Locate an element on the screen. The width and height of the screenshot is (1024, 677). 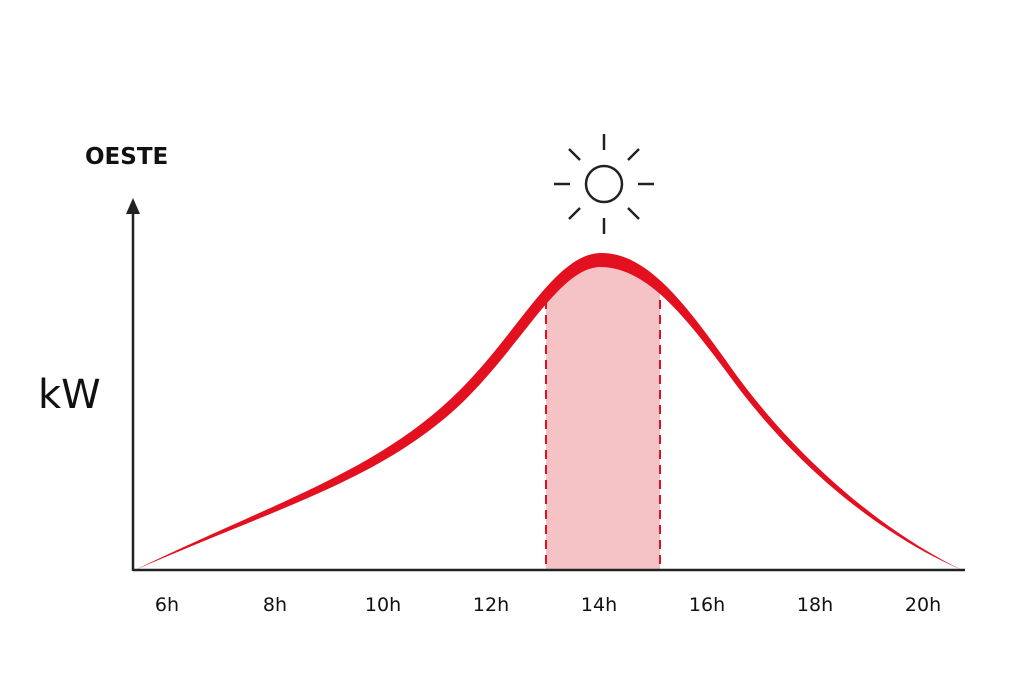
x-label: 18h is located at coordinates (815, 605).